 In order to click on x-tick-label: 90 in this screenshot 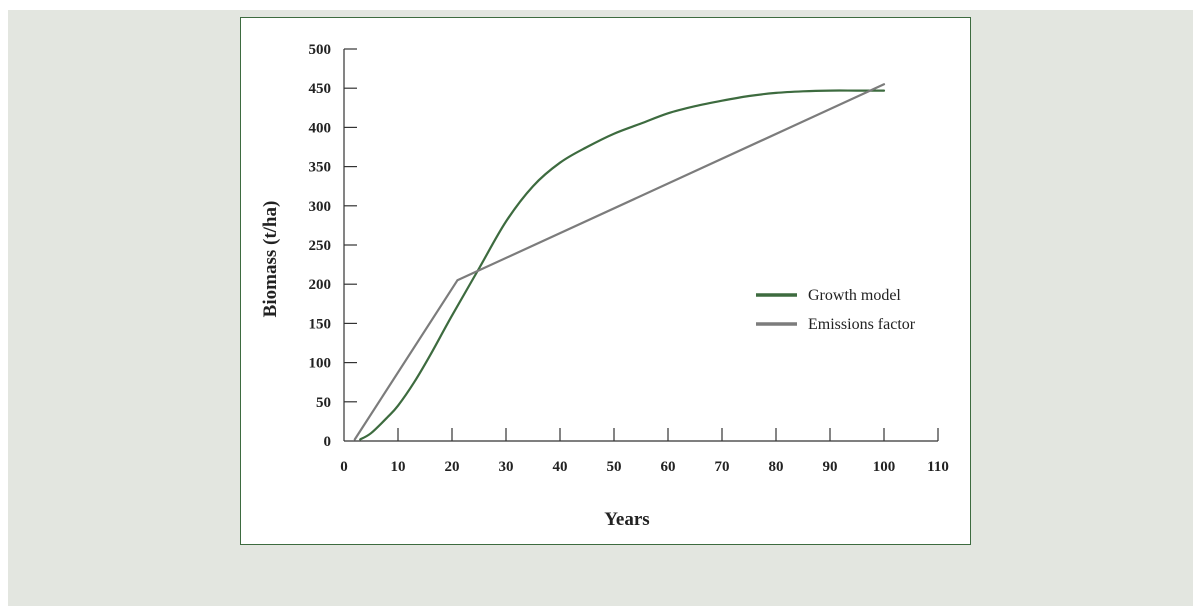, I will do `click(830, 467)`.